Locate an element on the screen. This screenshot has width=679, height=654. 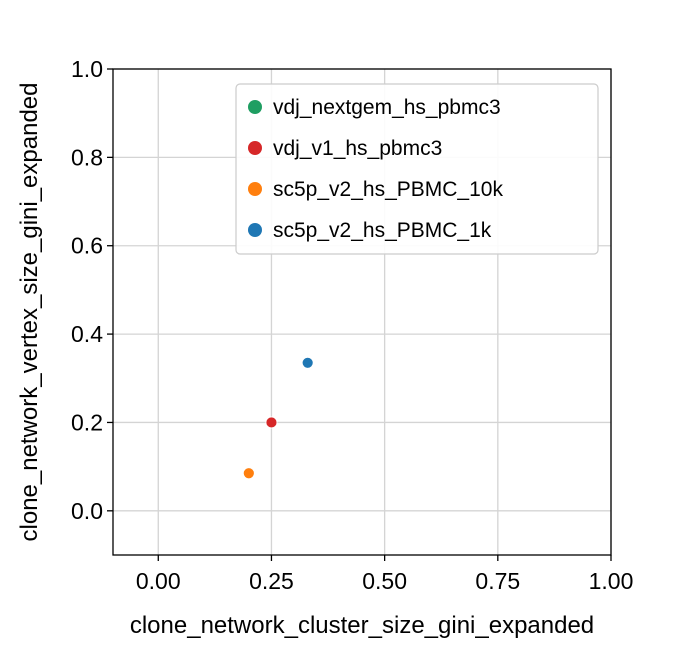
y-tick-label: 0.8 is located at coordinates (87, 157).